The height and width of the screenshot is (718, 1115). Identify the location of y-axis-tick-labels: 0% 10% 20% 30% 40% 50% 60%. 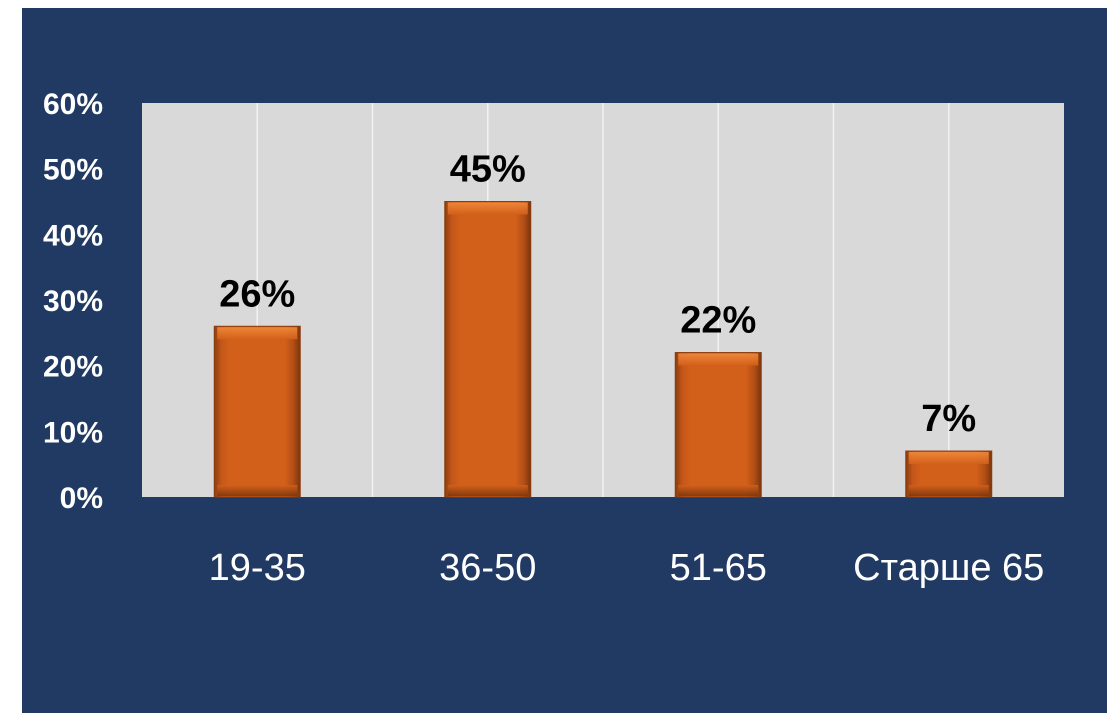
(73, 301).